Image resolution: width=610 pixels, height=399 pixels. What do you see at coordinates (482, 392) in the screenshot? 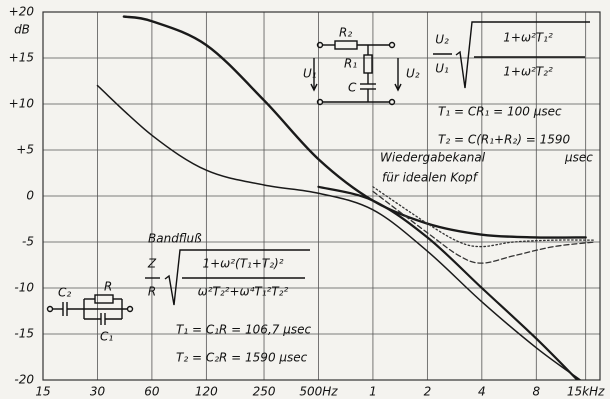
I see `x-tick-label: 4` at bounding box center [482, 392].